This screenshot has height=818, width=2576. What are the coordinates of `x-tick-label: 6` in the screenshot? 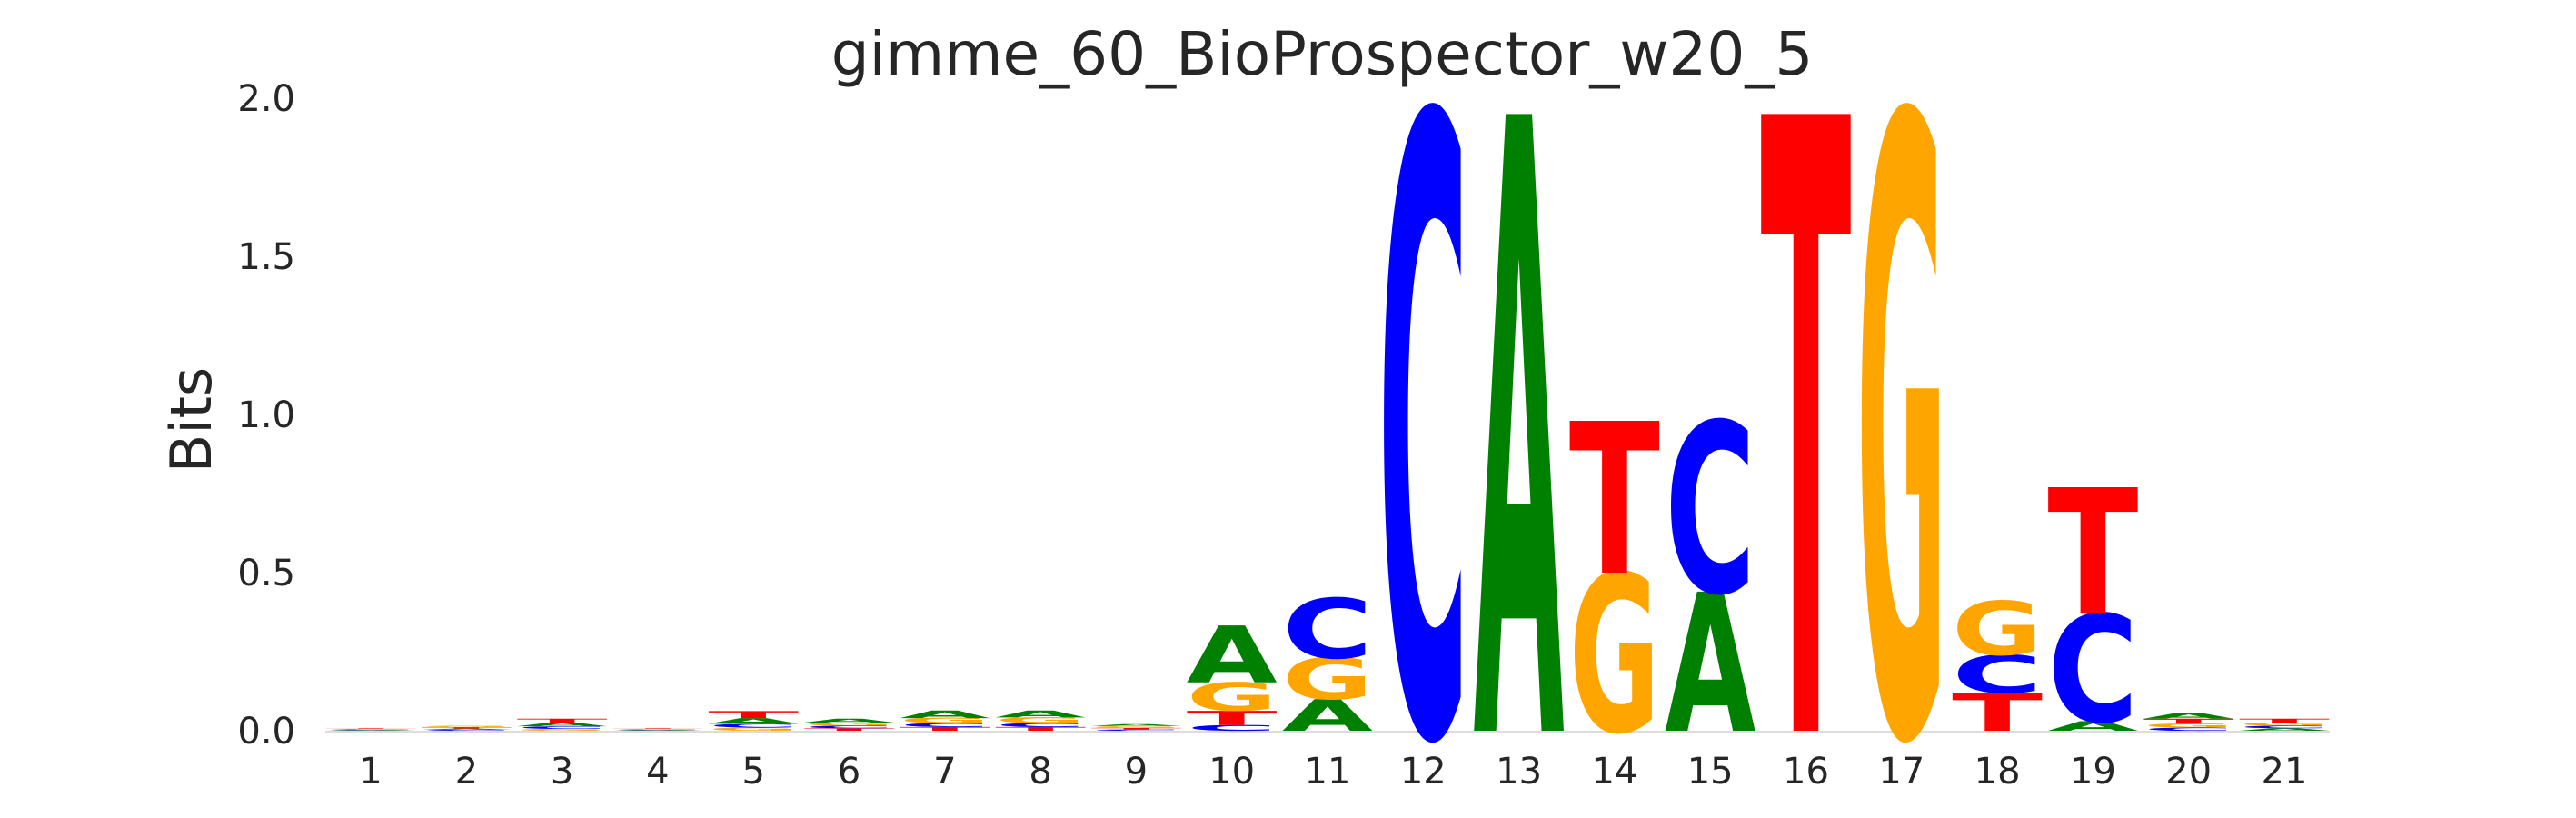 It's located at (849, 772).